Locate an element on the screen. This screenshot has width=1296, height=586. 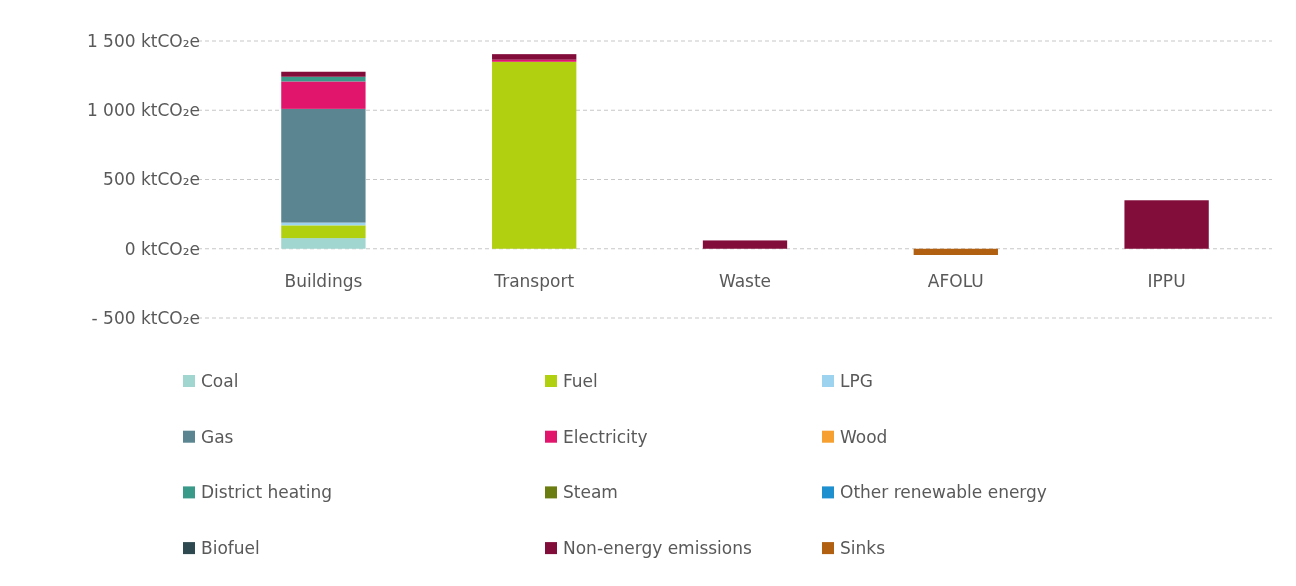
y-tick-label: - 500 ktCO₂e is located at coordinates (145, 317).